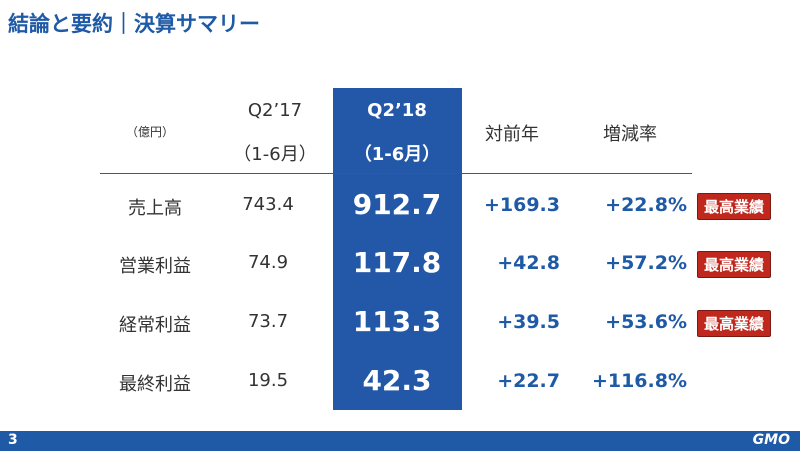  Describe the element at coordinates (400, 441) in the screenshot. I see `footer-bar` at that location.